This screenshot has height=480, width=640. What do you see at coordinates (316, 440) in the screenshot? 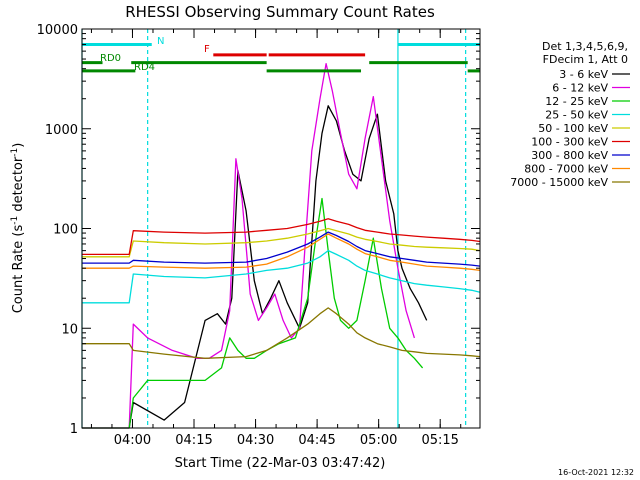
I see `x-tick-label: 04:45` at bounding box center [316, 440].